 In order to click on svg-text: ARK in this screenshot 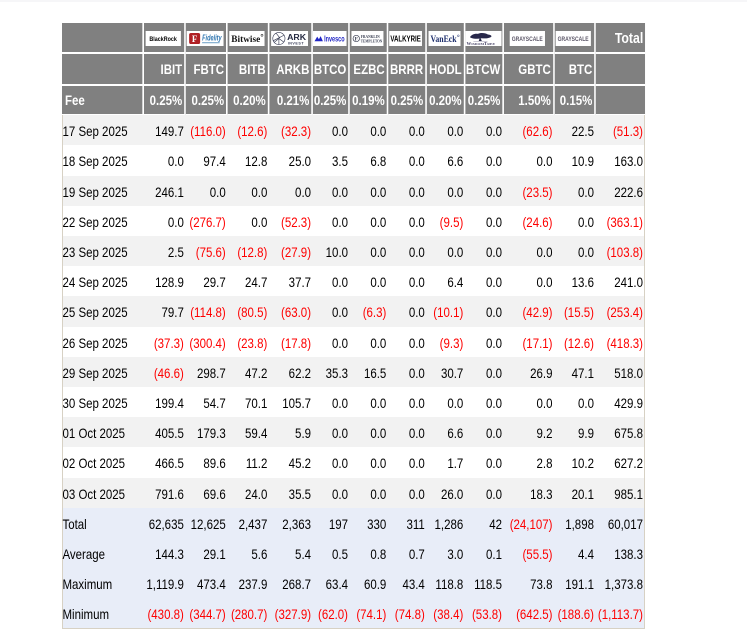, I will do `click(297, 38)`.